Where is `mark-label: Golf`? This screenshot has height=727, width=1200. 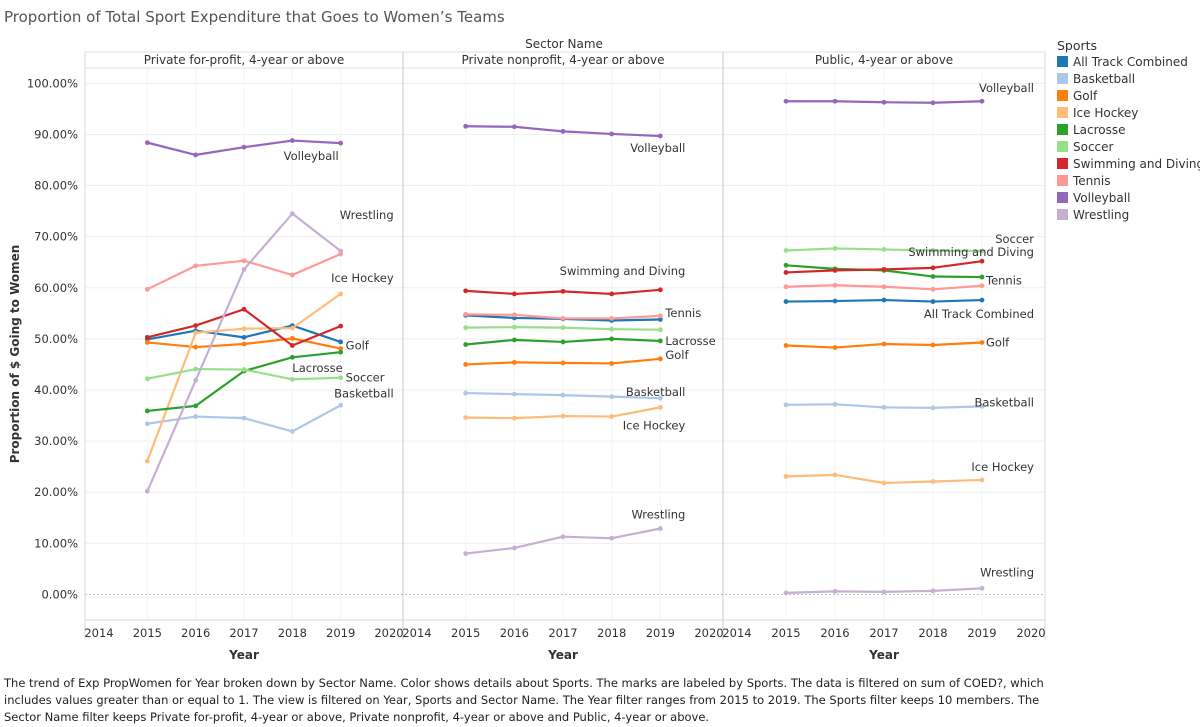
mark-label: Golf is located at coordinates (677, 355).